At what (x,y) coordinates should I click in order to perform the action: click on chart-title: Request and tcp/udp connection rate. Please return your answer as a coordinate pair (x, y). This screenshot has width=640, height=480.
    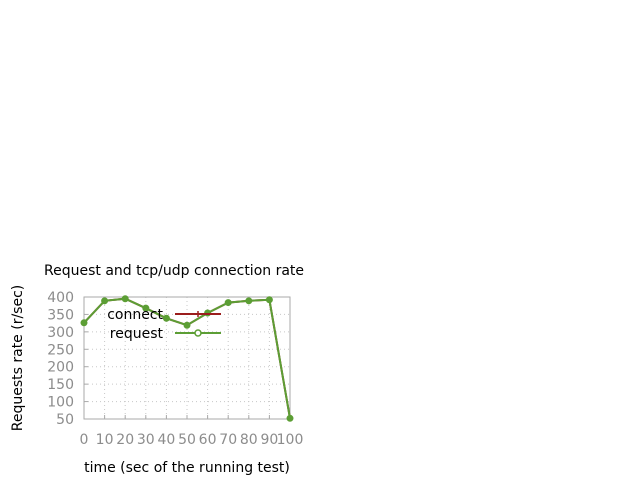
    Looking at the image, I should click on (174, 271).